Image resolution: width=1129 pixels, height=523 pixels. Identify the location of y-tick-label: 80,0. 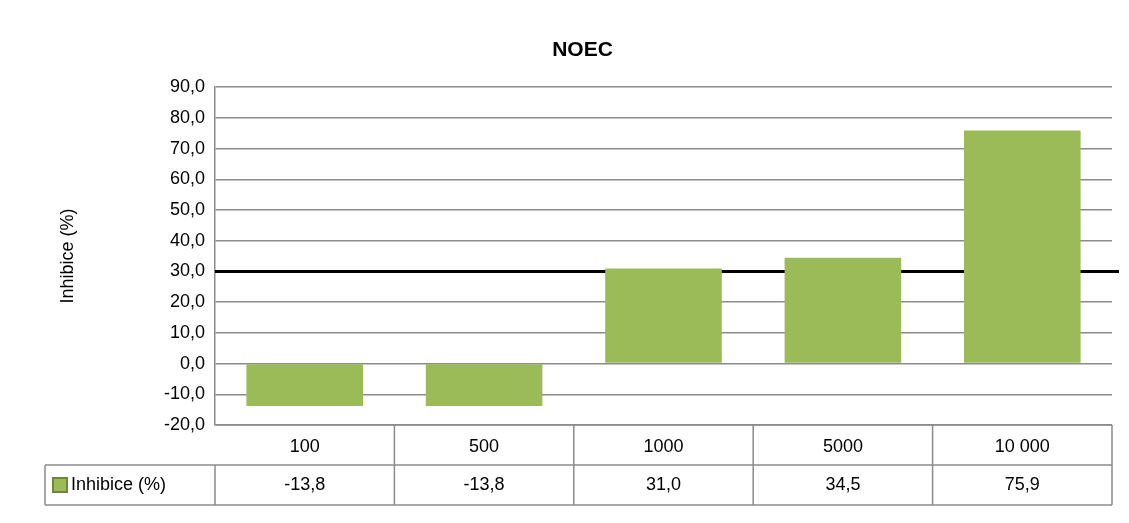
(187, 116).